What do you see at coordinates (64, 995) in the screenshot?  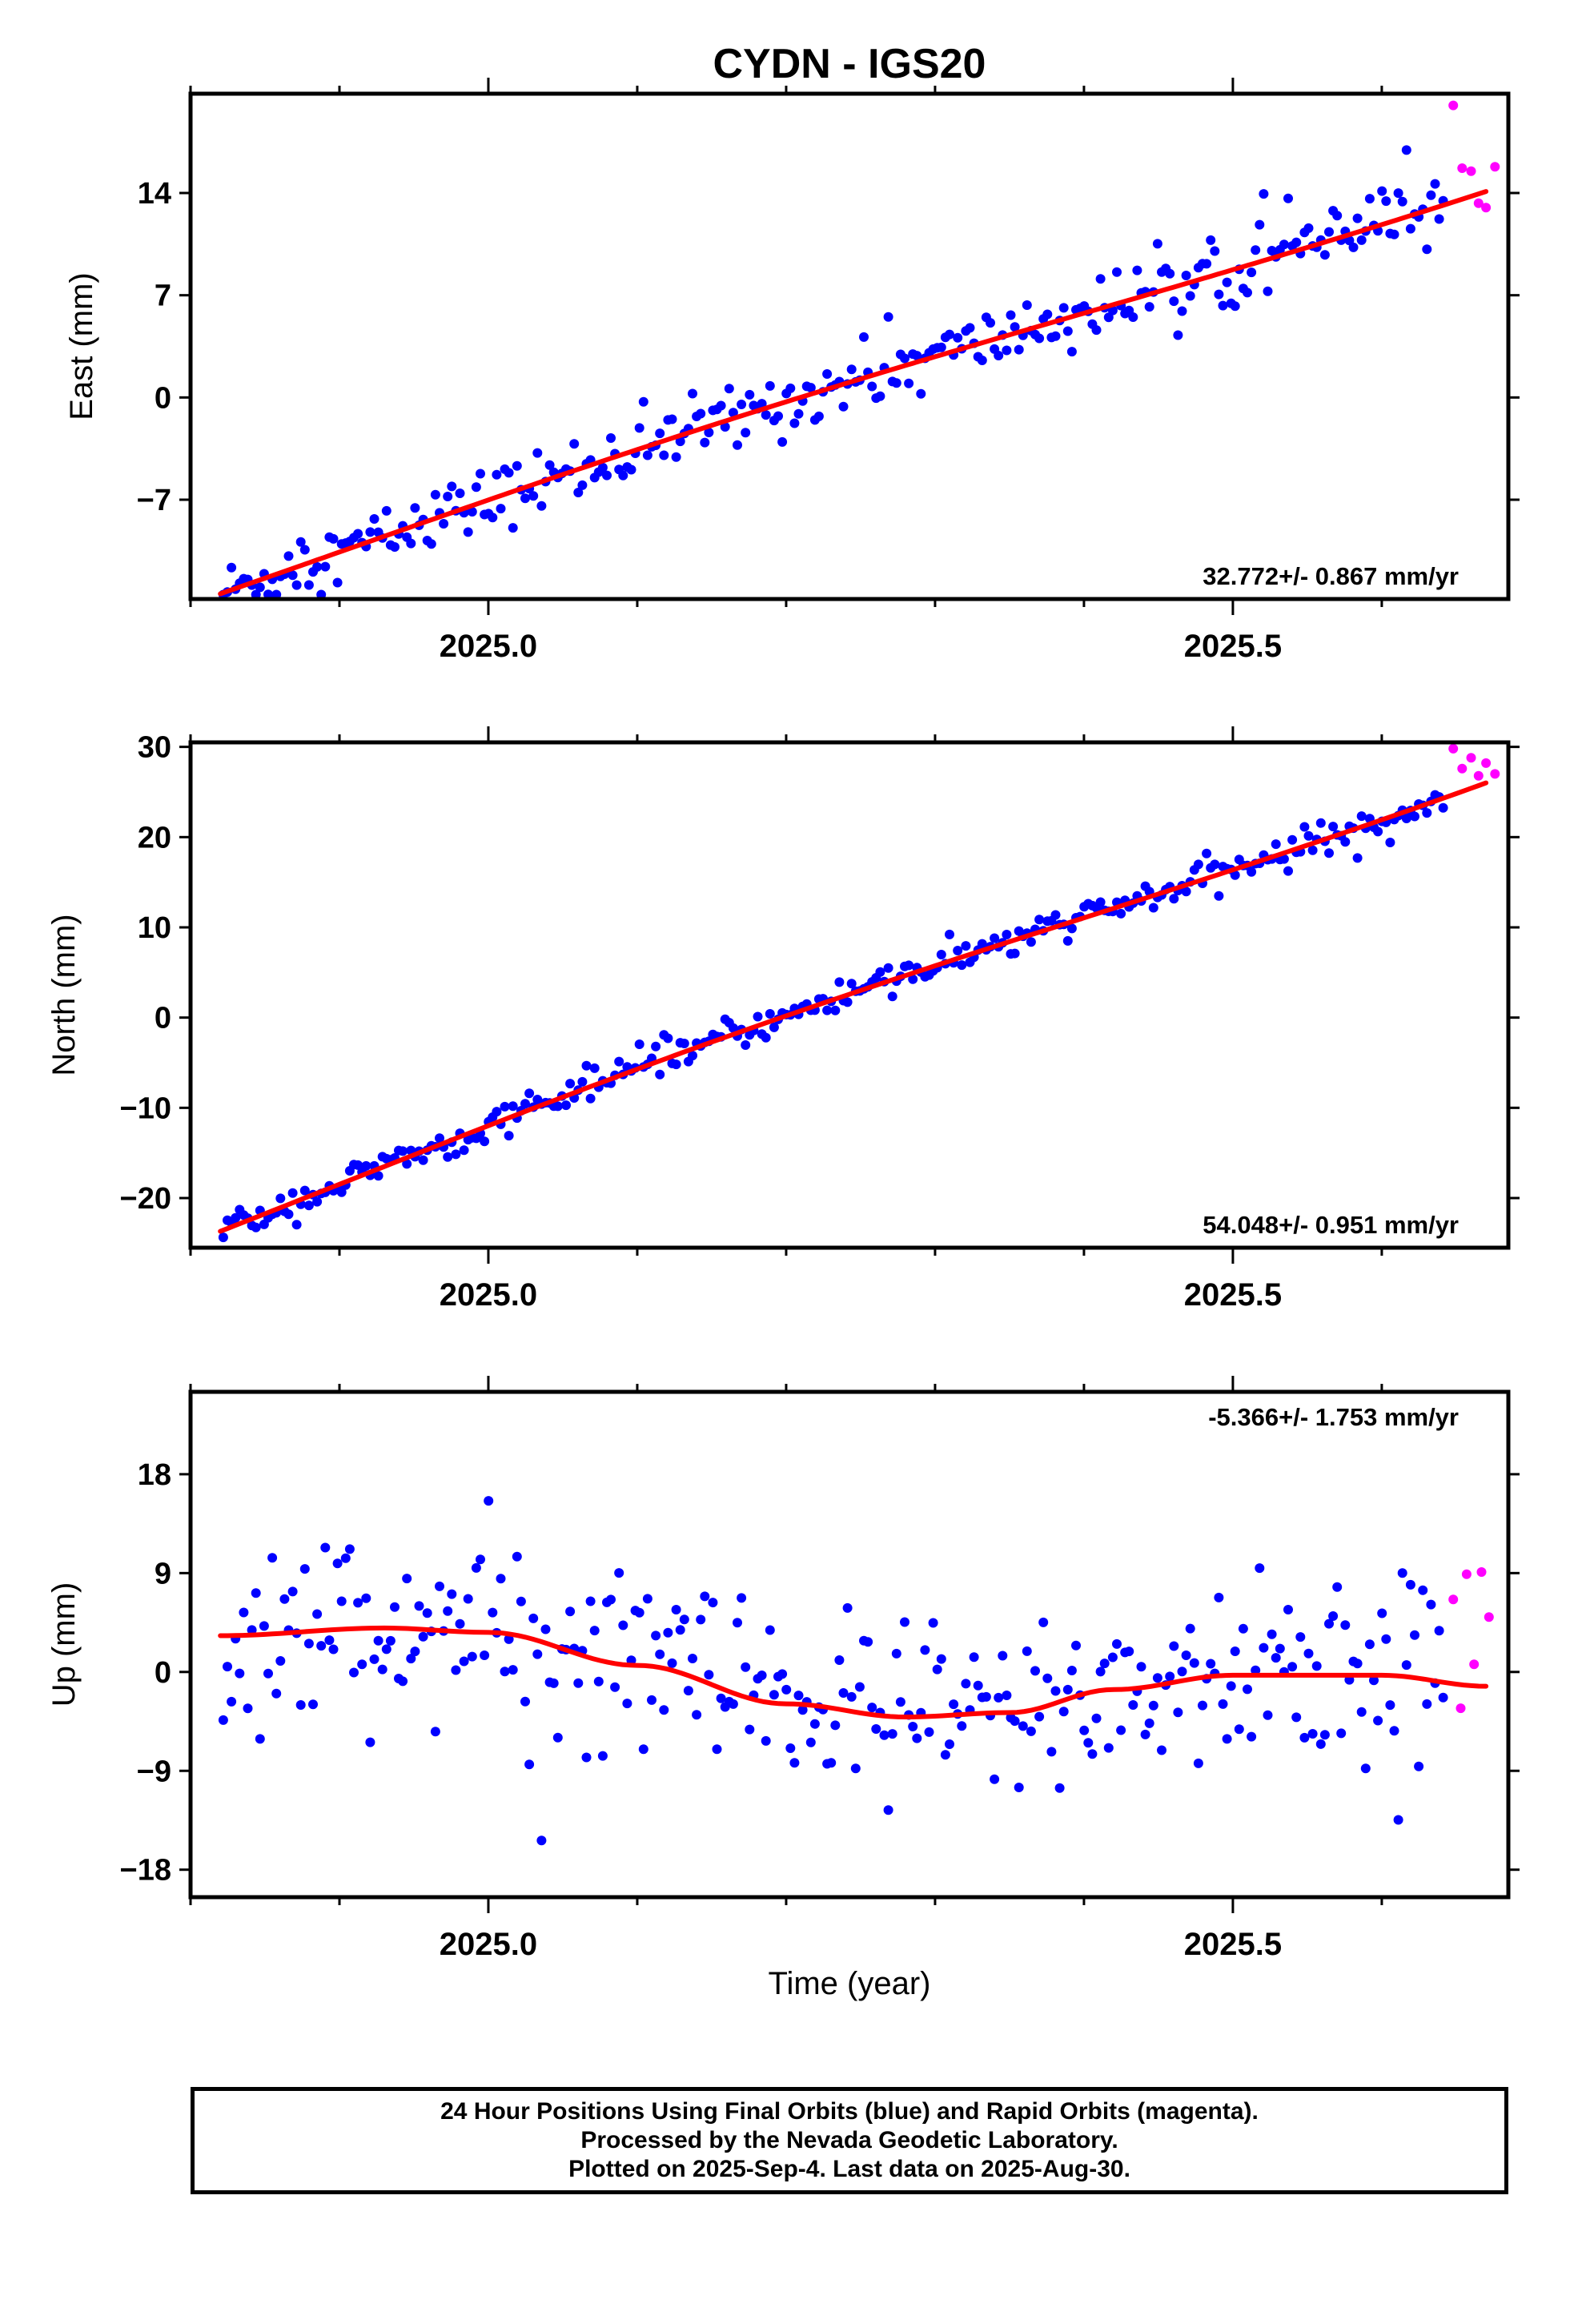 I see `y-axis-label: North (mm)` at bounding box center [64, 995].